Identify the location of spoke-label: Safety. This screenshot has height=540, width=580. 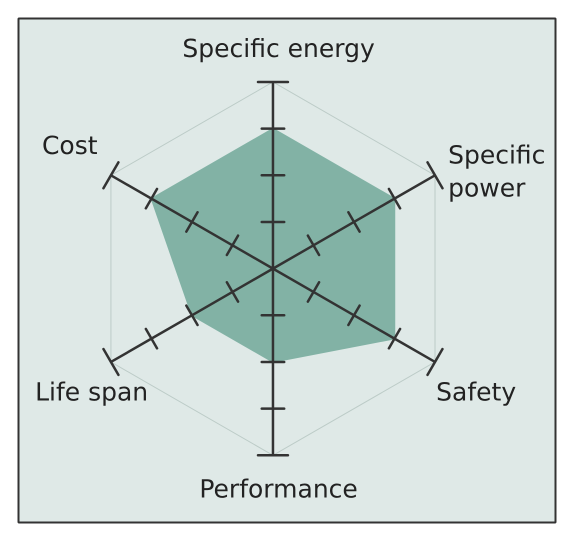
(476, 391).